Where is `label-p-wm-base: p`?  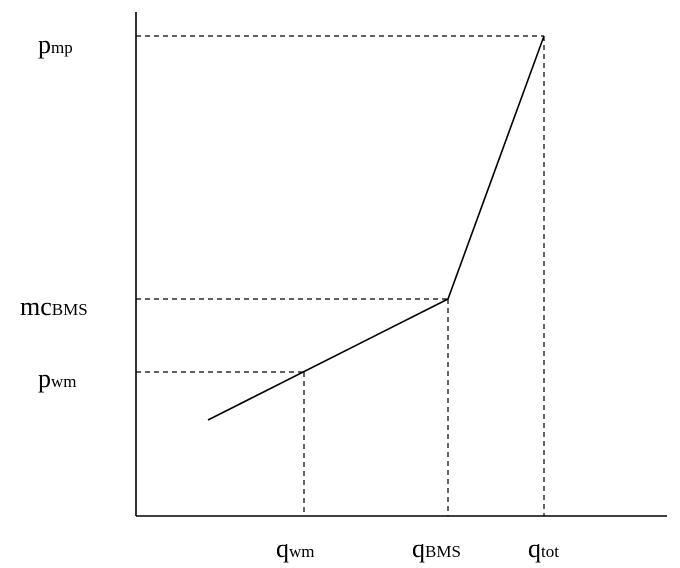
label-p-wm-base: p is located at coordinates (44, 378).